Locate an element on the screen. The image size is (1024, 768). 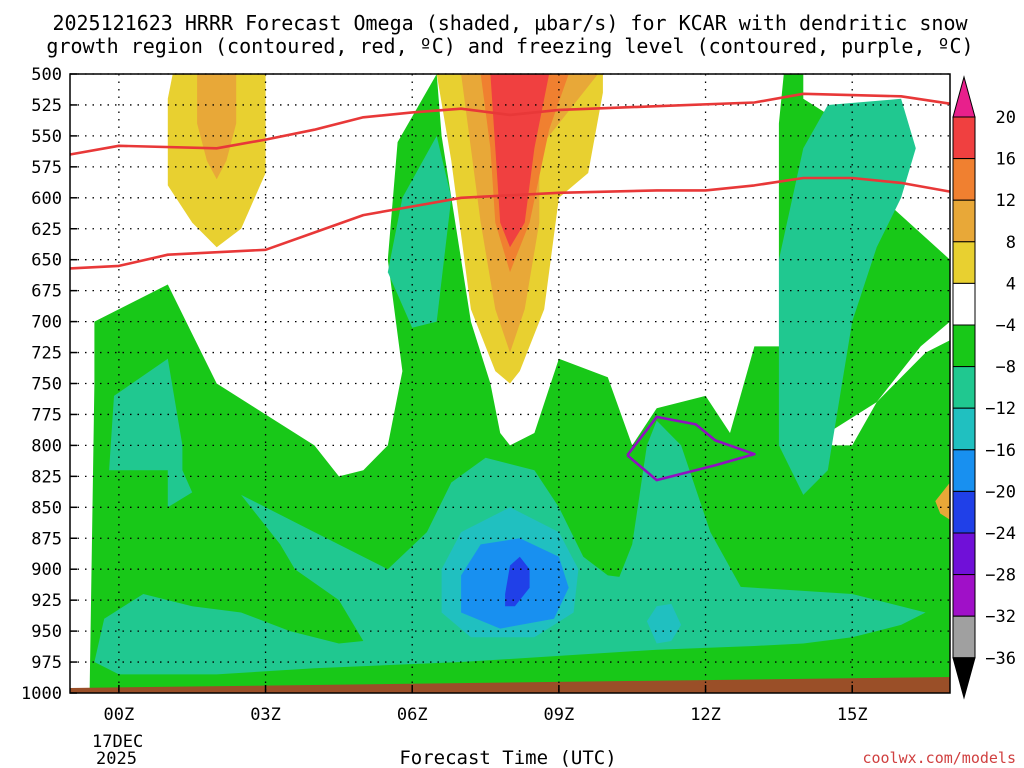
colorbar-label-0: 20 is located at coordinates (1006, 118).